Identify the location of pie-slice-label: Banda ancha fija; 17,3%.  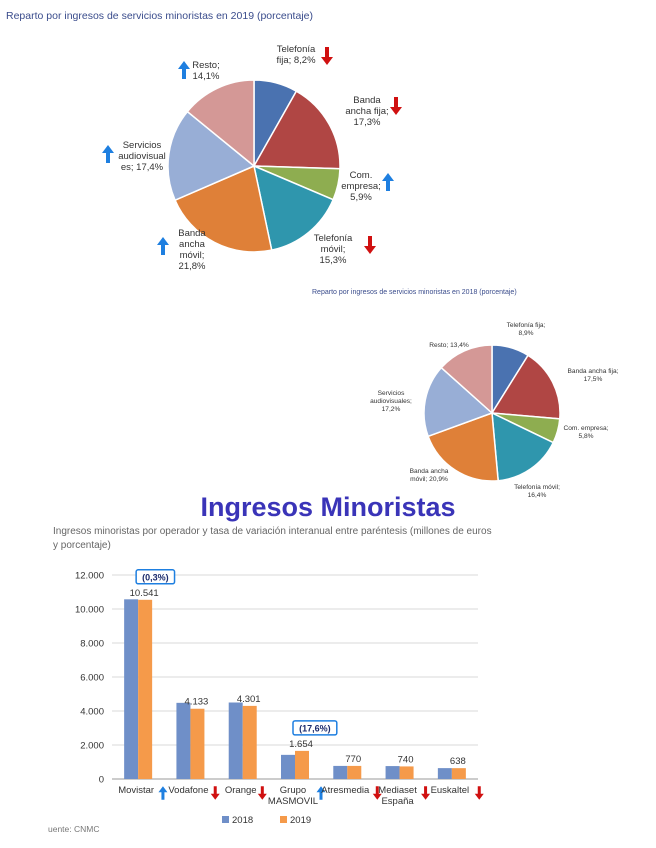
(367, 111).